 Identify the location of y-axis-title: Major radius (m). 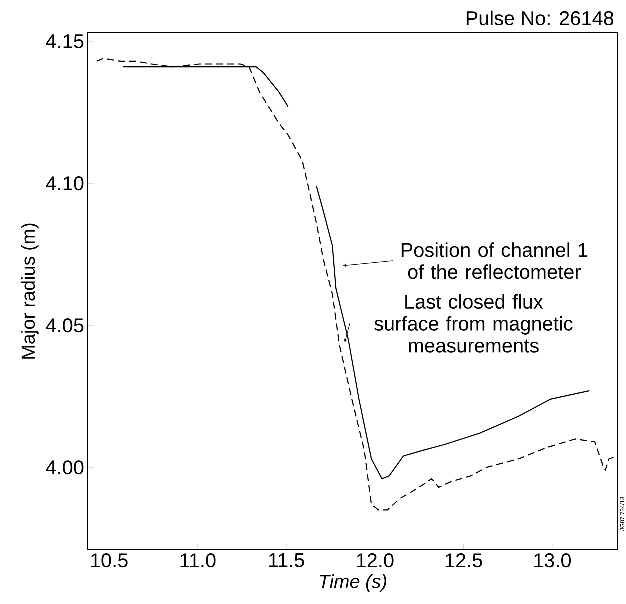
(30, 291).